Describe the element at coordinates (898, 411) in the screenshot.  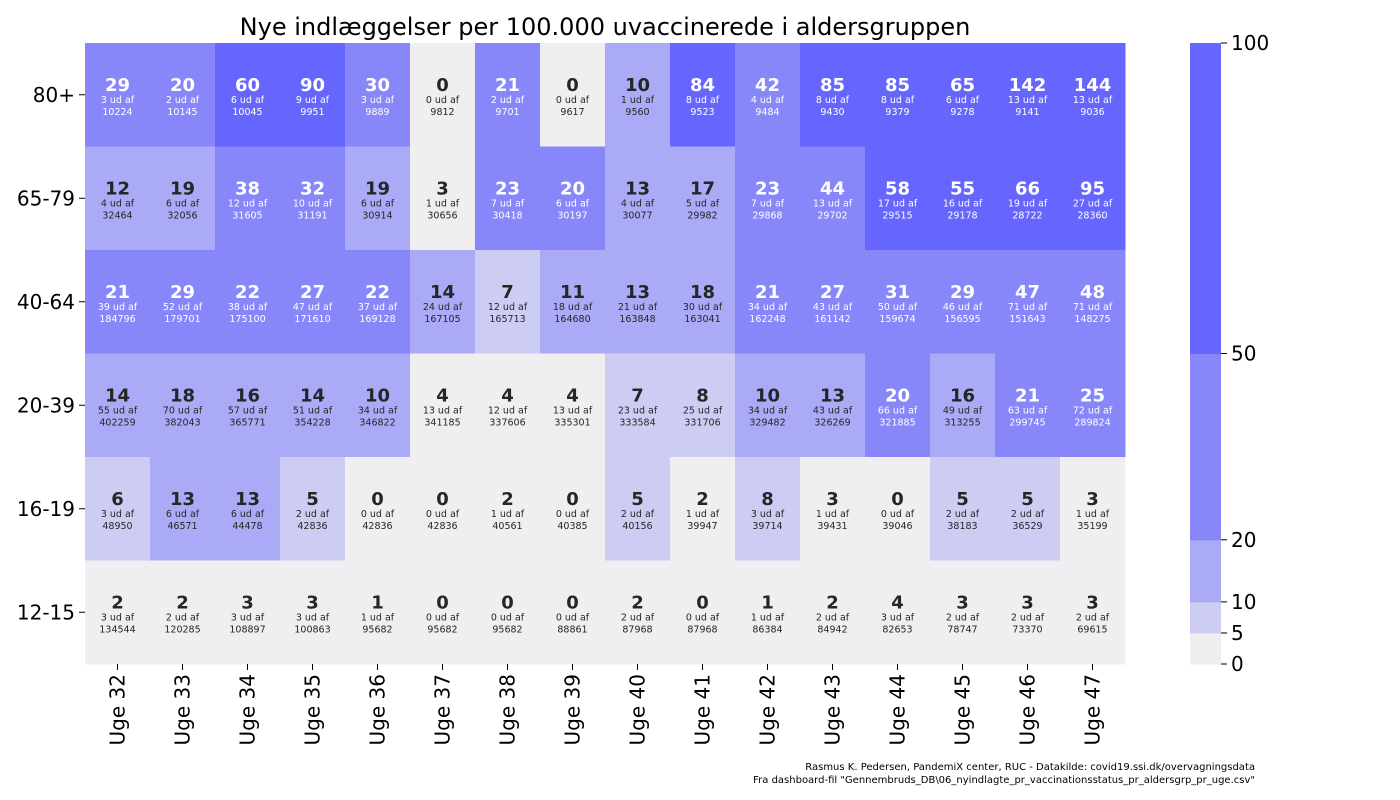
I see `cell-count-label: 66 ud af` at that location.